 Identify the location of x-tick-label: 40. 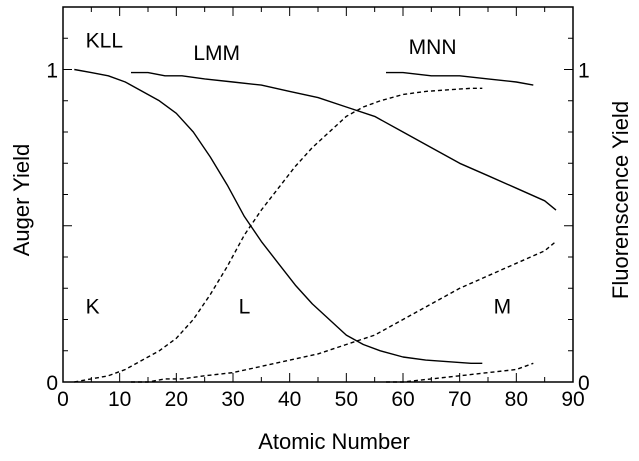
(289, 399).